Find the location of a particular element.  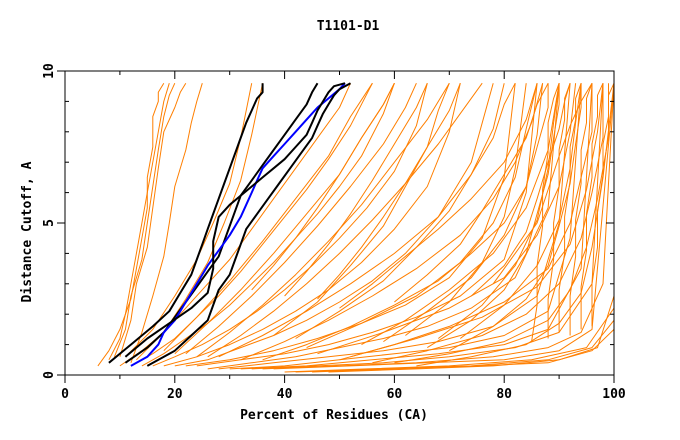

x-tick-label: 100 is located at coordinates (614, 394).